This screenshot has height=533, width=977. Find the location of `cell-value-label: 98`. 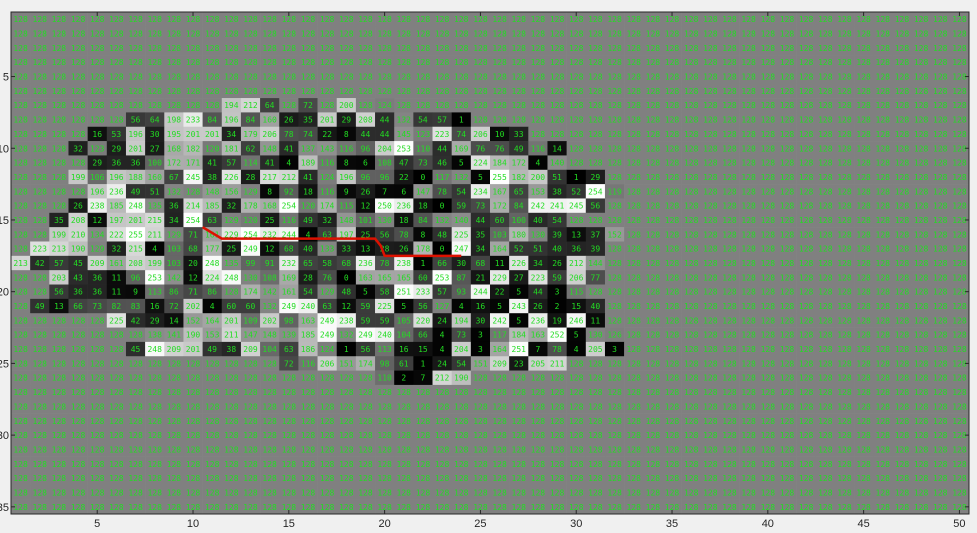

cell-value-label: 98 is located at coordinates (289, 320).